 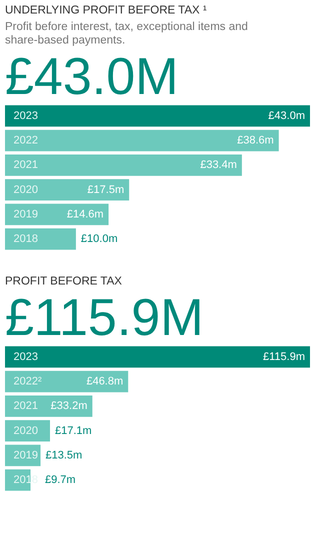 I want to click on y-tick-label: 2018, so click(x=26, y=239).